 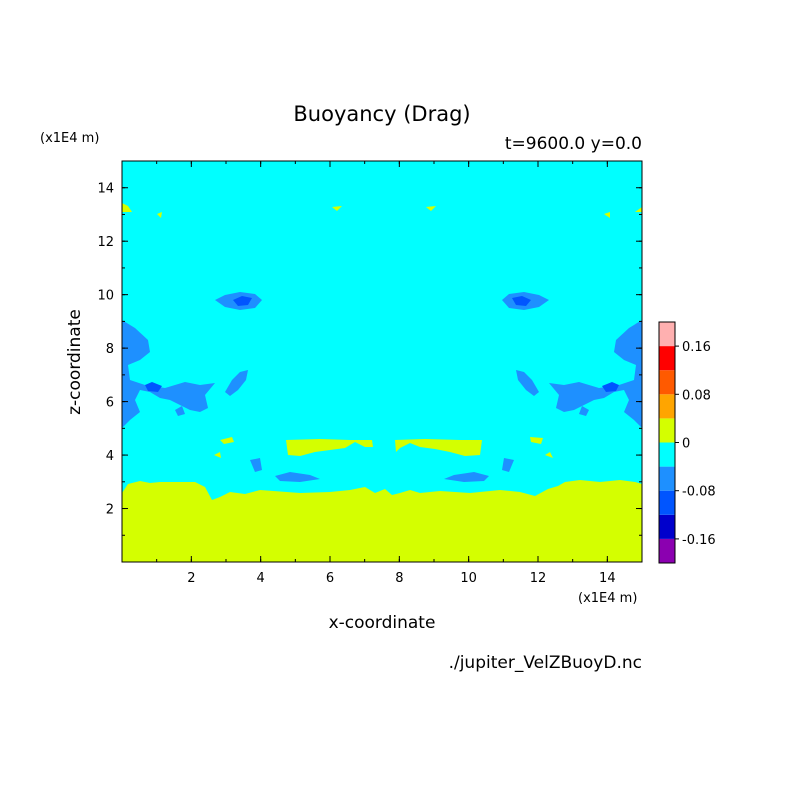 I want to click on contour-positive-band-left, so click(x=329, y=447).